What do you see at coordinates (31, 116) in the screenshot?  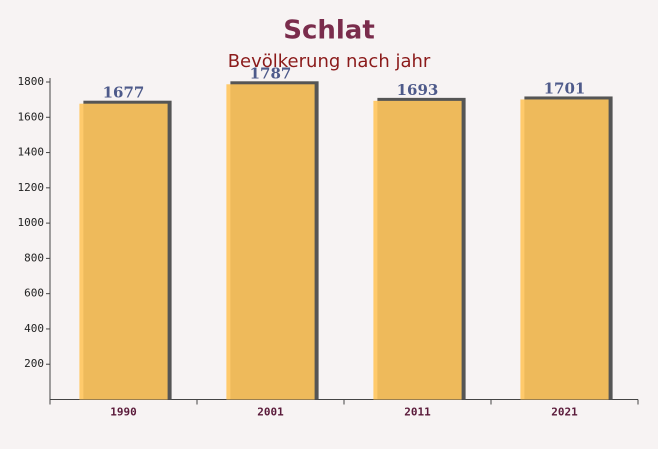 I see `y-tick-label: 1600` at bounding box center [31, 116].